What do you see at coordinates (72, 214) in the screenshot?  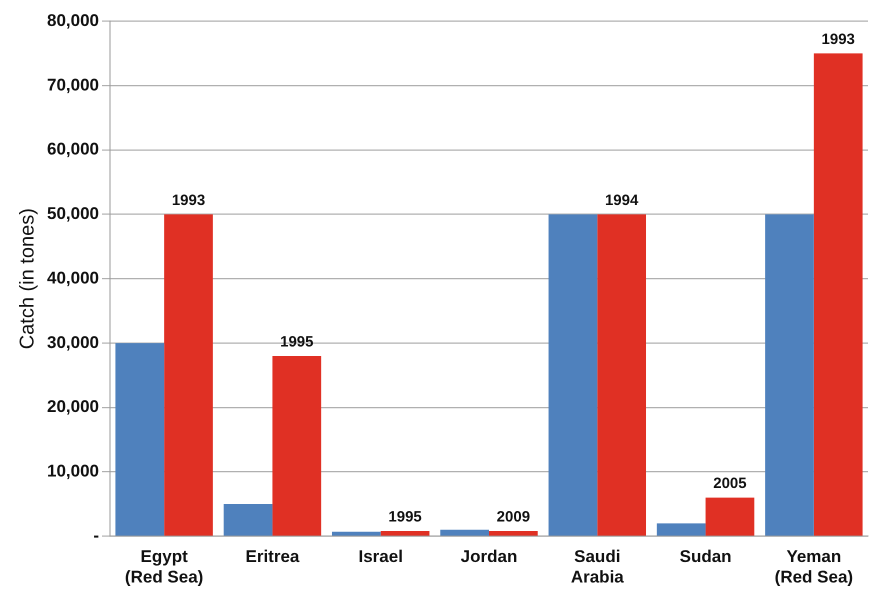 I see `y-tick-label: 50,000` at bounding box center [72, 214].